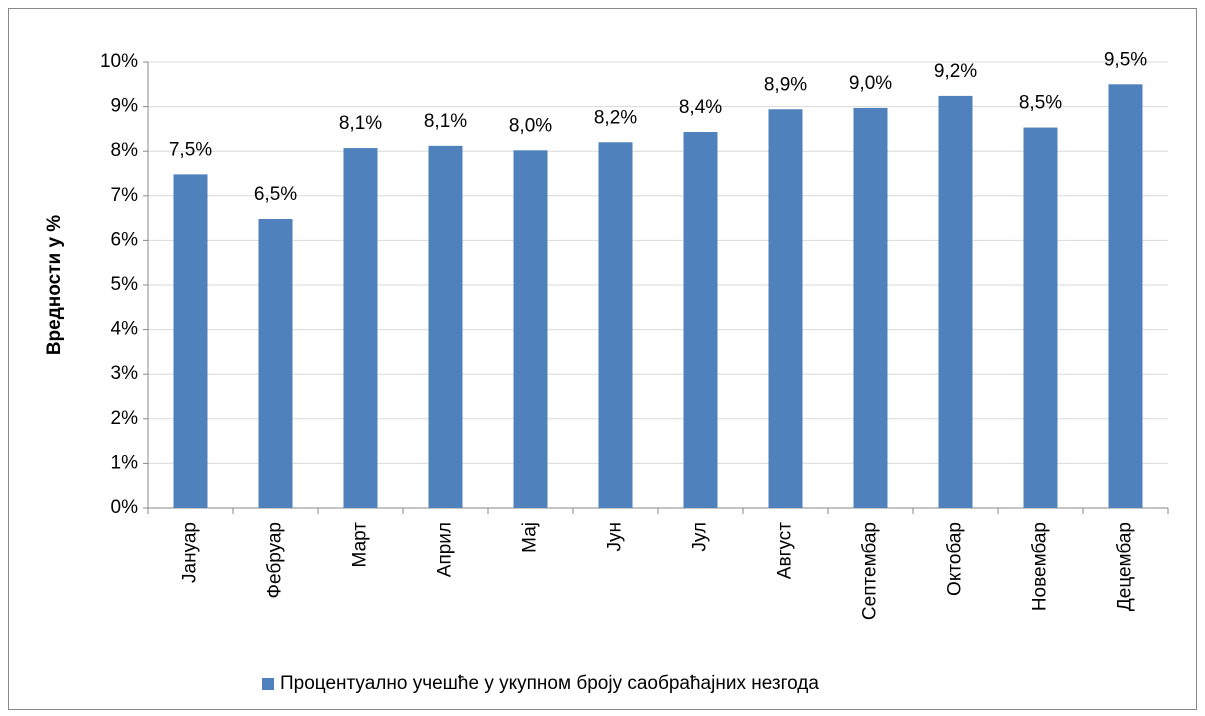 The height and width of the screenshot is (716, 1205). I want to click on y-tick-label: 4%, so click(125, 329).